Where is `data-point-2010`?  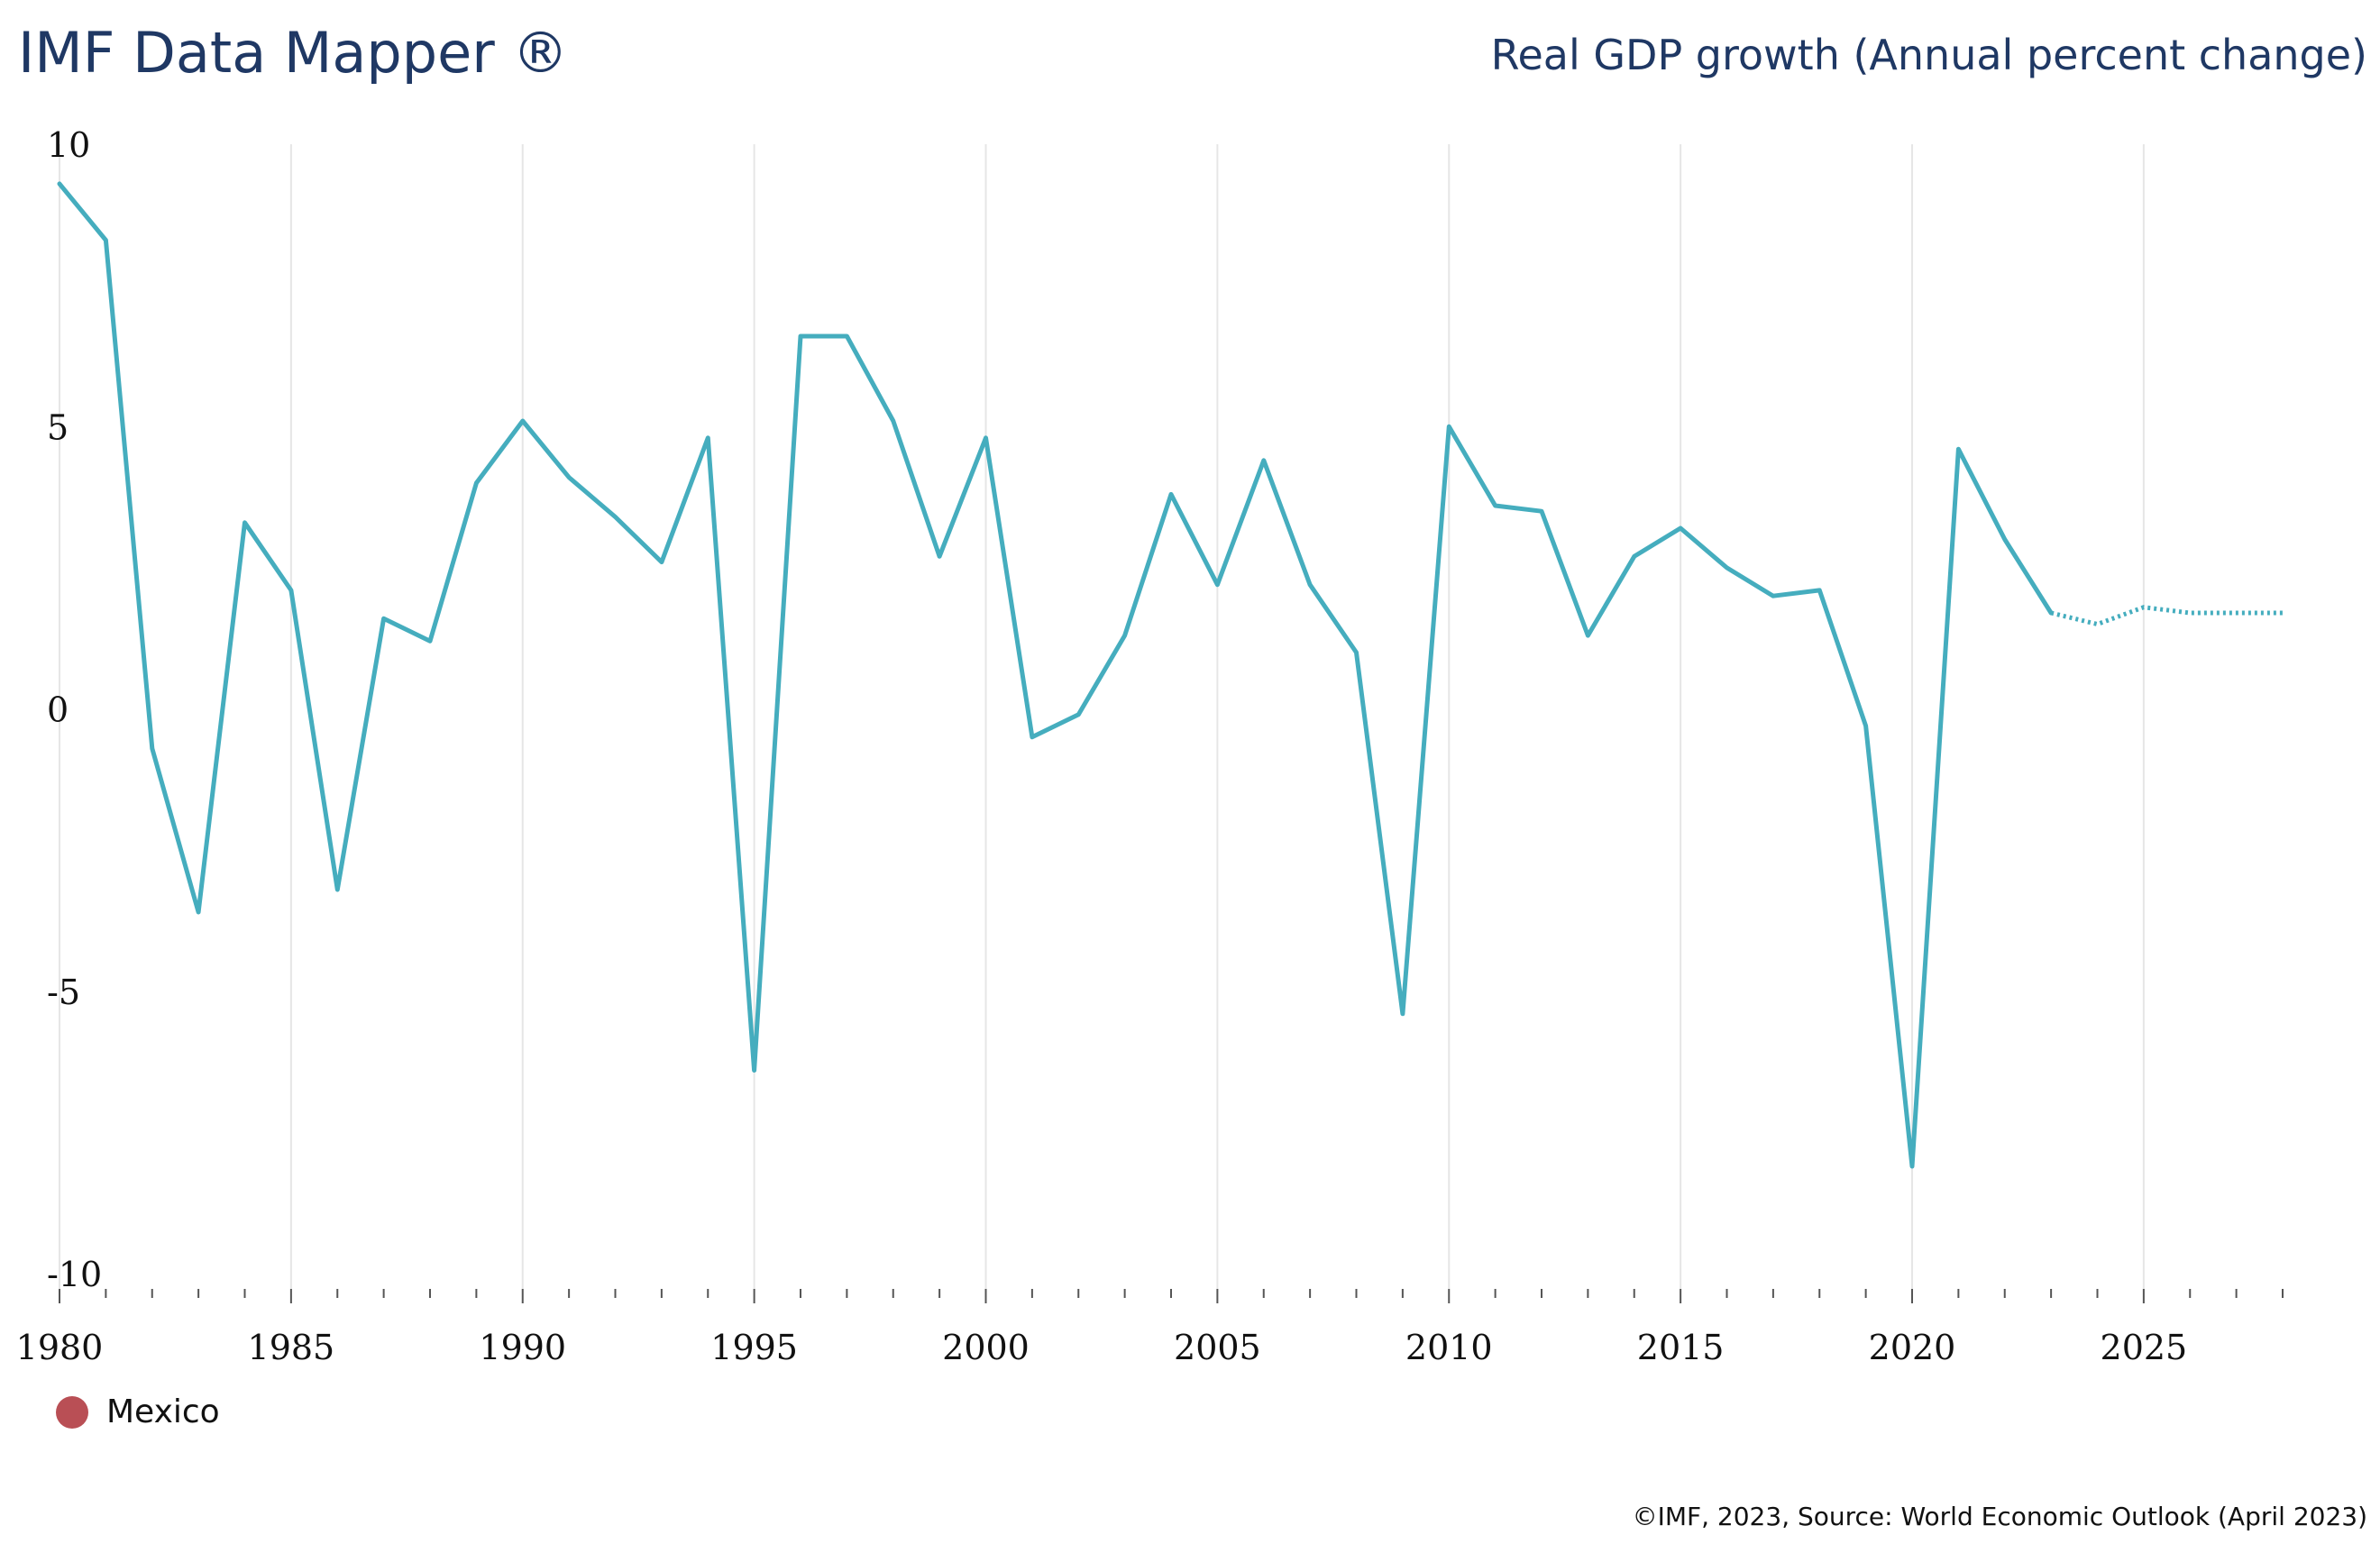 data-point-2010 is located at coordinates (1448, 426).